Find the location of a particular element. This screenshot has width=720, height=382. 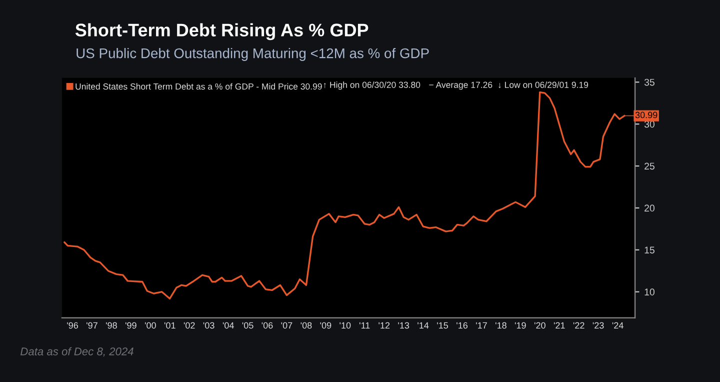

text: Data as of Dec 8, 2024 is located at coordinates (77, 352).